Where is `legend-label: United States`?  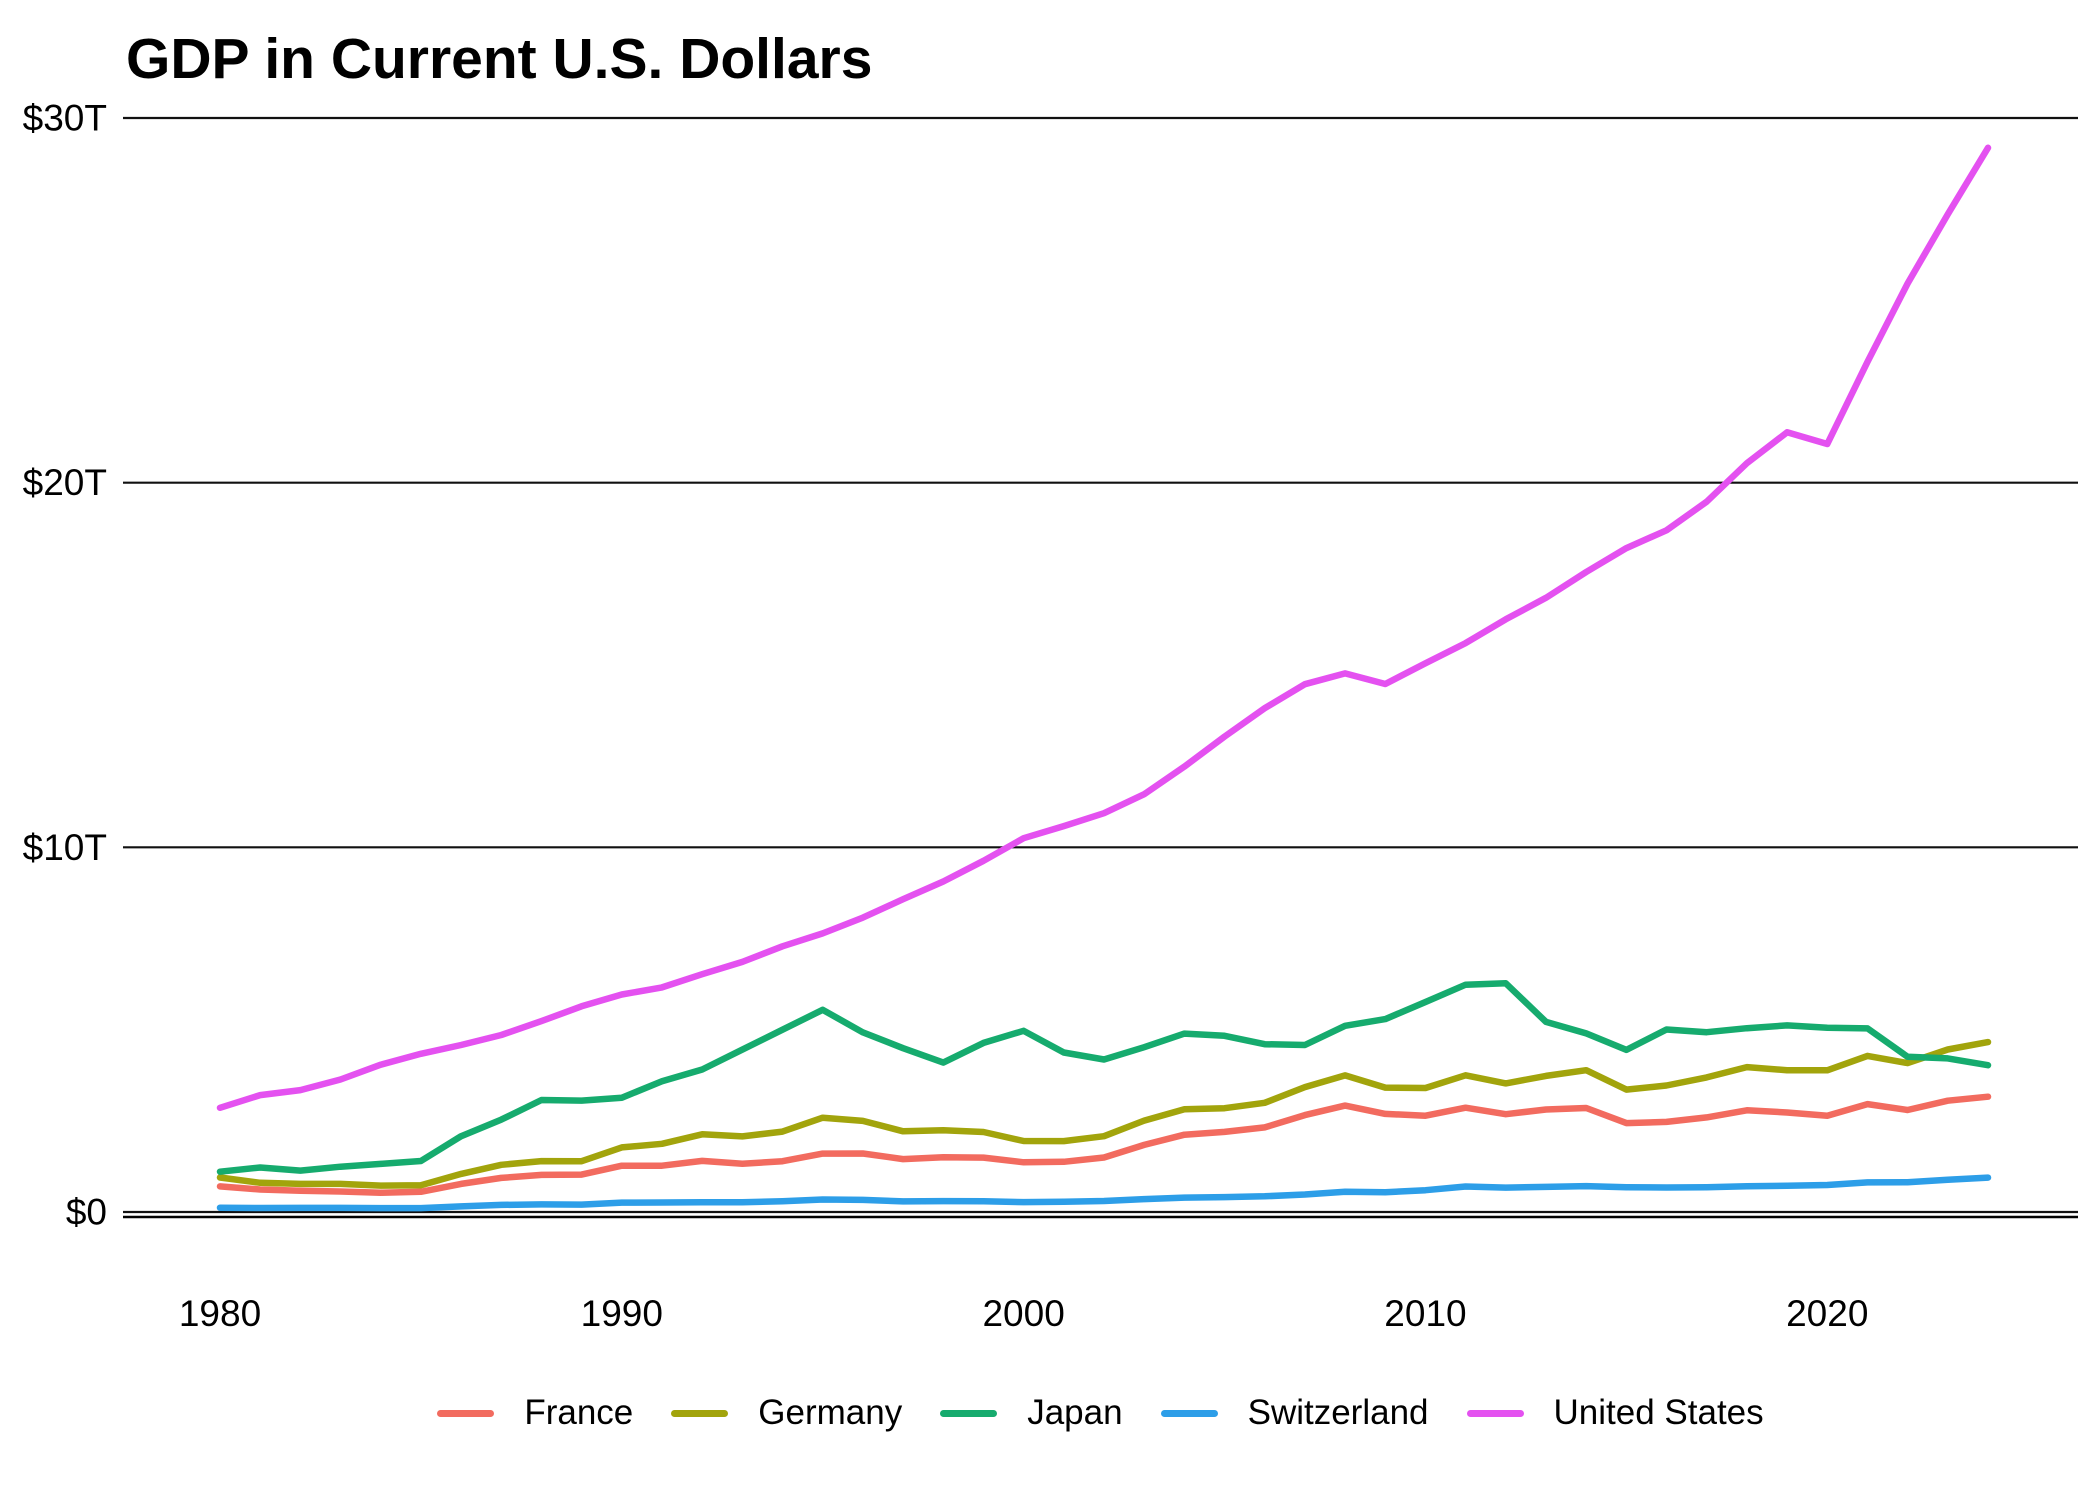
legend-label: United States is located at coordinates (1658, 1412).